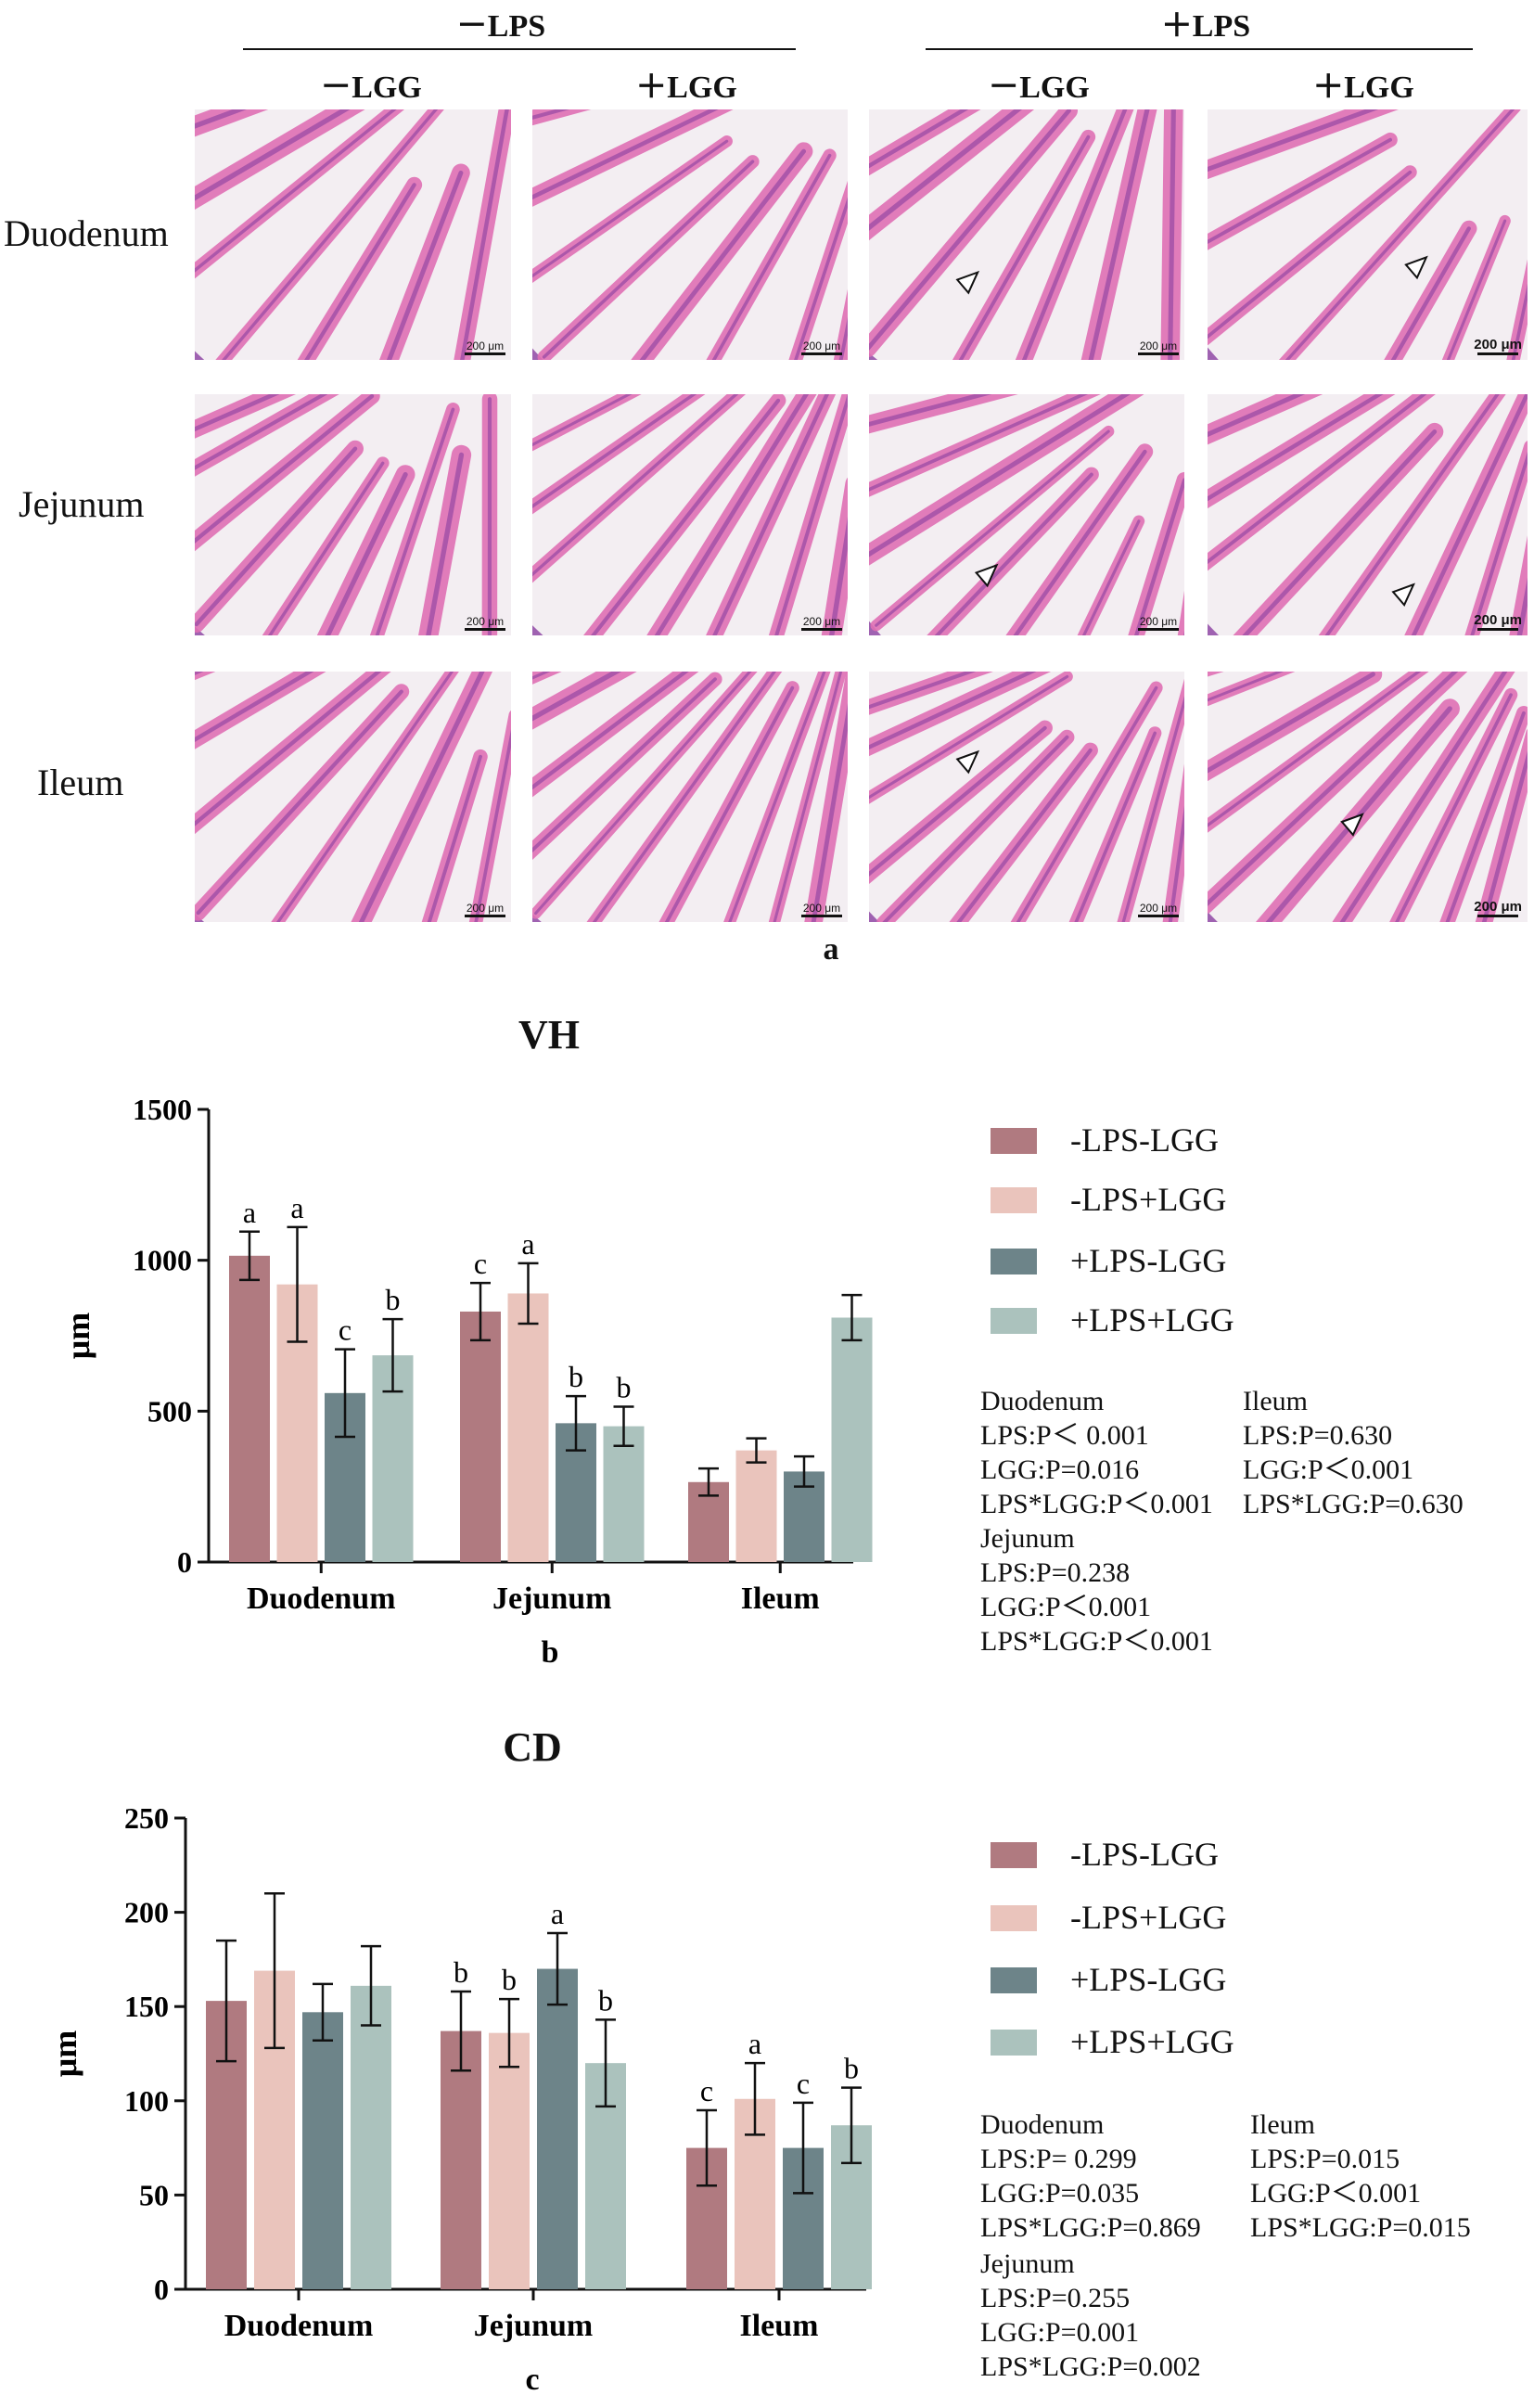 The width and height of the screenshot is (1534, 2408). Describe the element at coordinates (353, 797) in the screenshot. I see `histology-image-ileum-minus-lps-minus-lgg: 200 μm` at that location.